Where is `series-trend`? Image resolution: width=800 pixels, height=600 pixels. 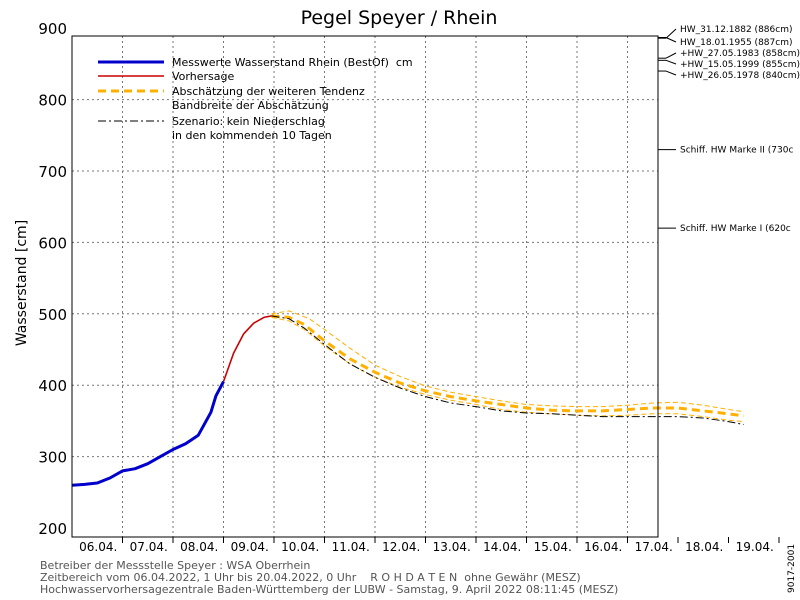
series-trend is located at coordinates (507, 366).